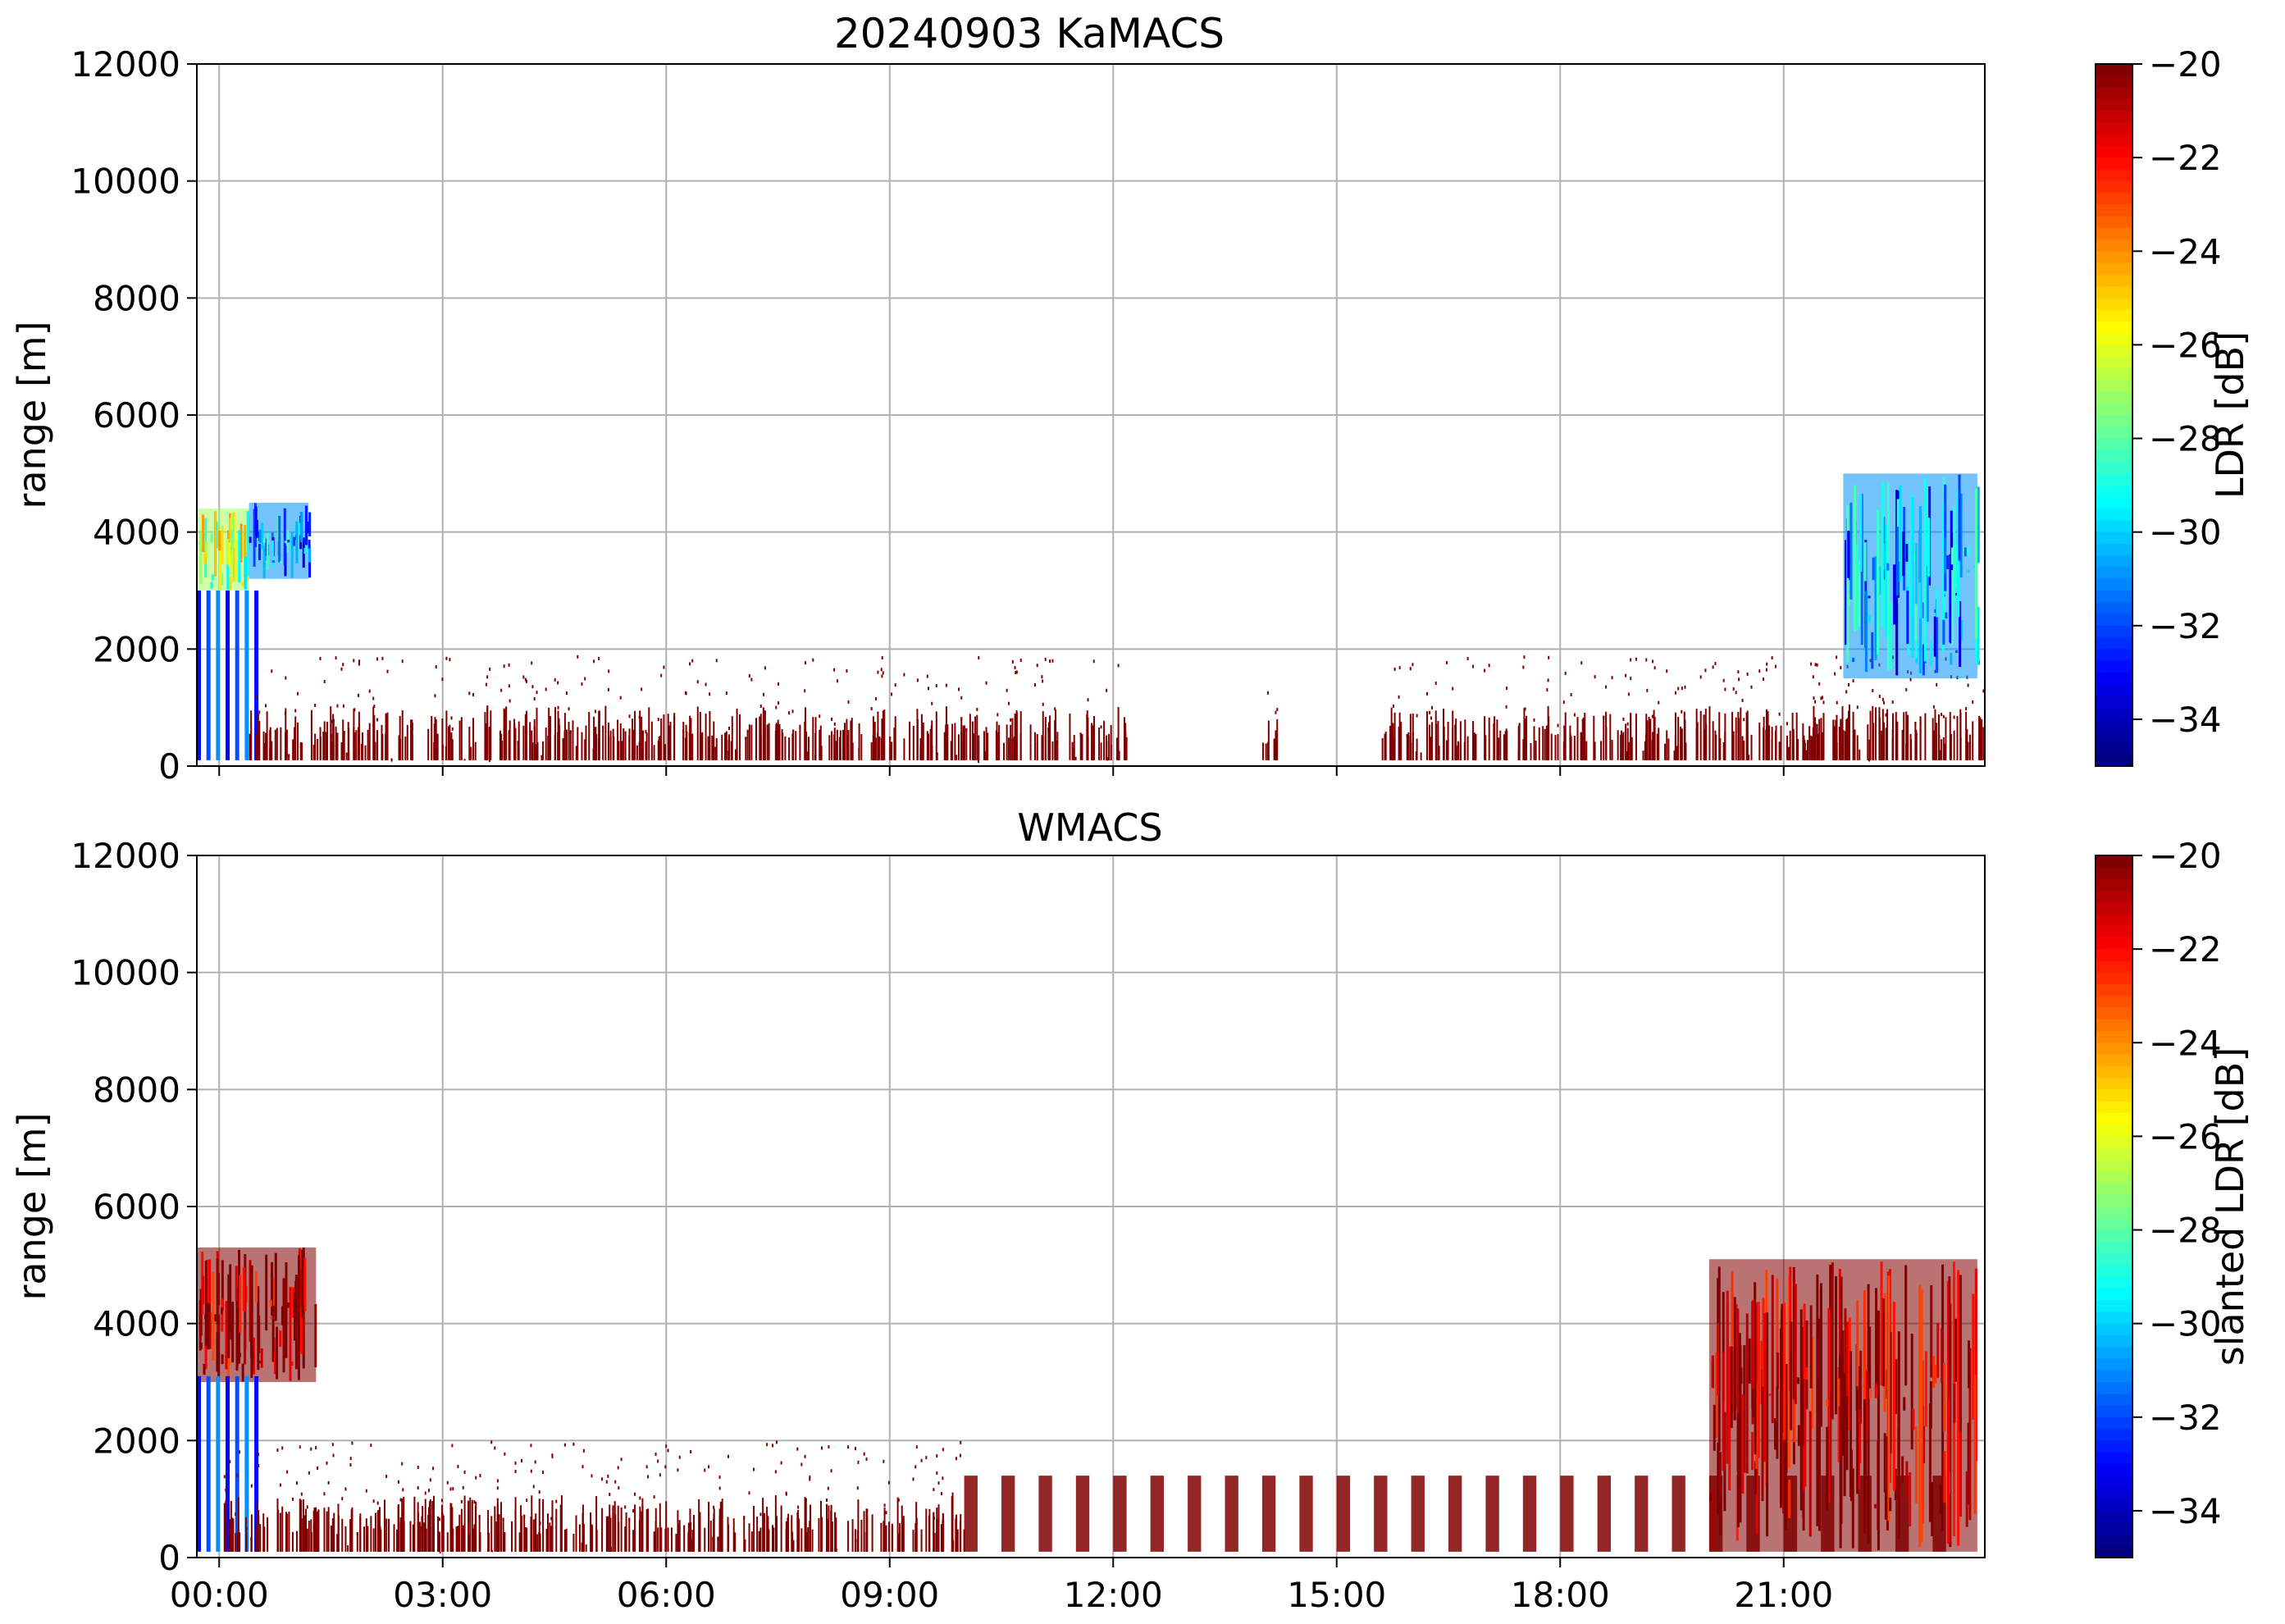 The width and height of the screenshot is (2285, 1624). I want to click on figure-title: 20240903 KaMACS, so click(1029, 33).